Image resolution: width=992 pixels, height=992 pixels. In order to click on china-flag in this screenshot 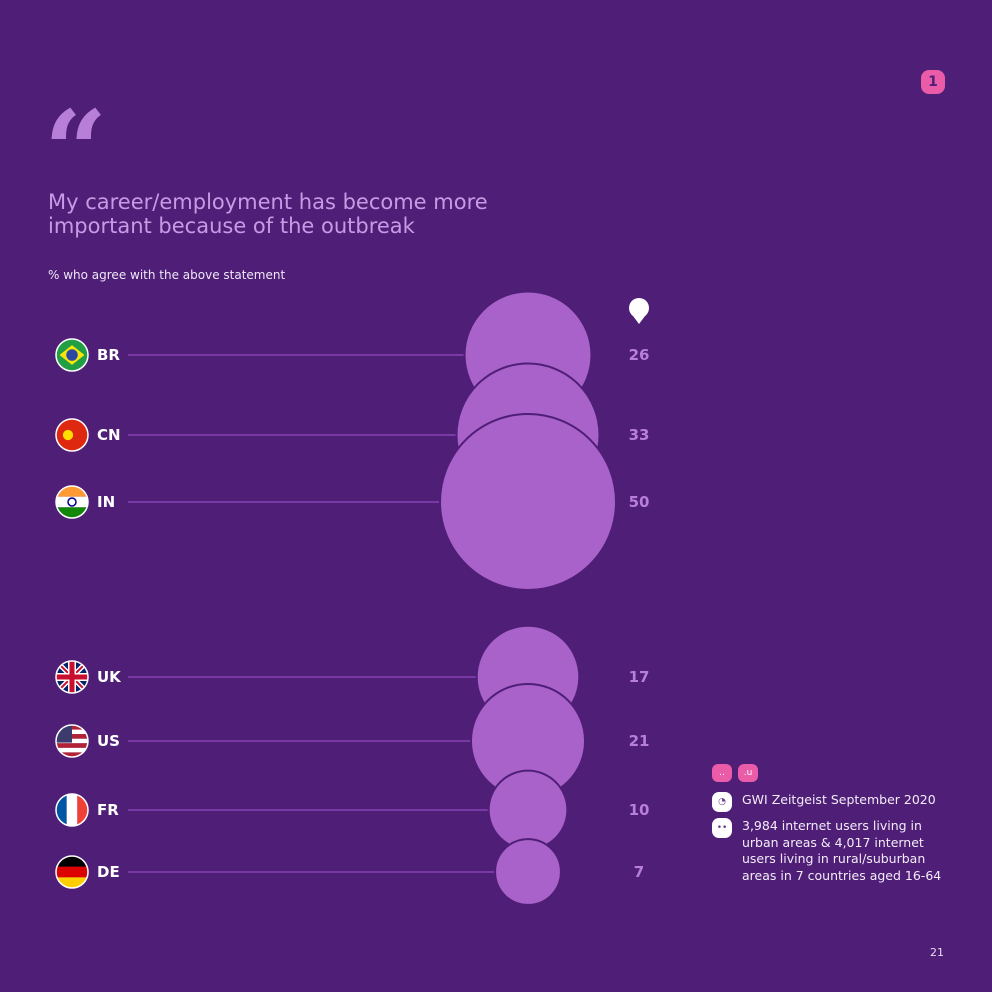, I will do `click(72, 435)`.